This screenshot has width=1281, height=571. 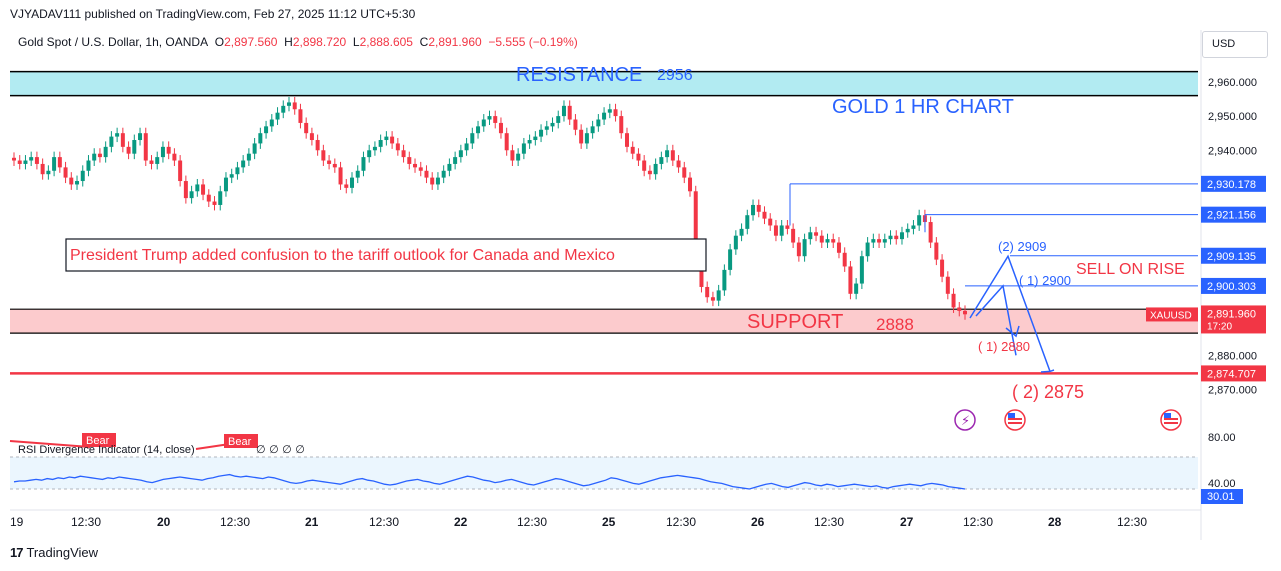 What do you see at coordinates (1222, 484) in the screenshot?
I see `rsi-tick-label: 40.00` at bounding box center [1222, 484].